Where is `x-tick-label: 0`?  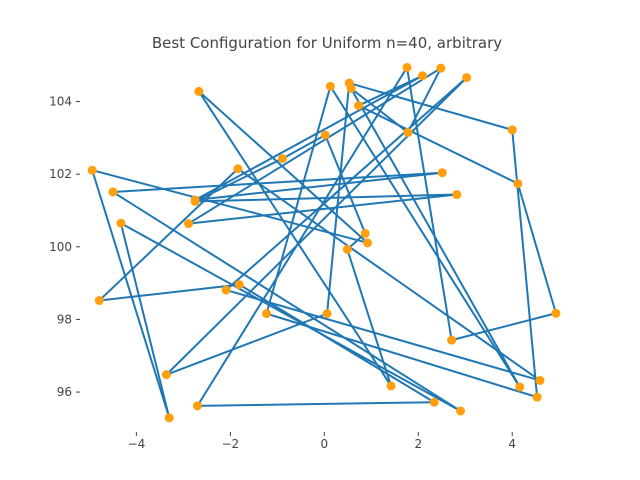 x-tick-label: 0 is located at coordinates (324, 444).